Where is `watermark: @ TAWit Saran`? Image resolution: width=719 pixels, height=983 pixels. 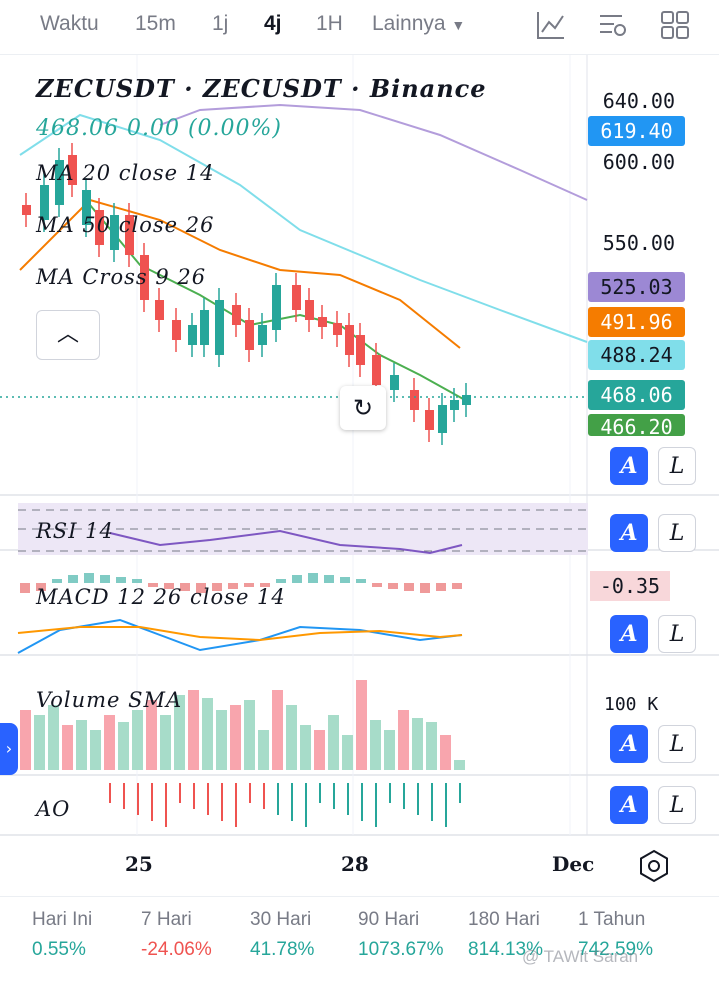
watermark: @ TAWit Saran is located at coordinates (580, 956).